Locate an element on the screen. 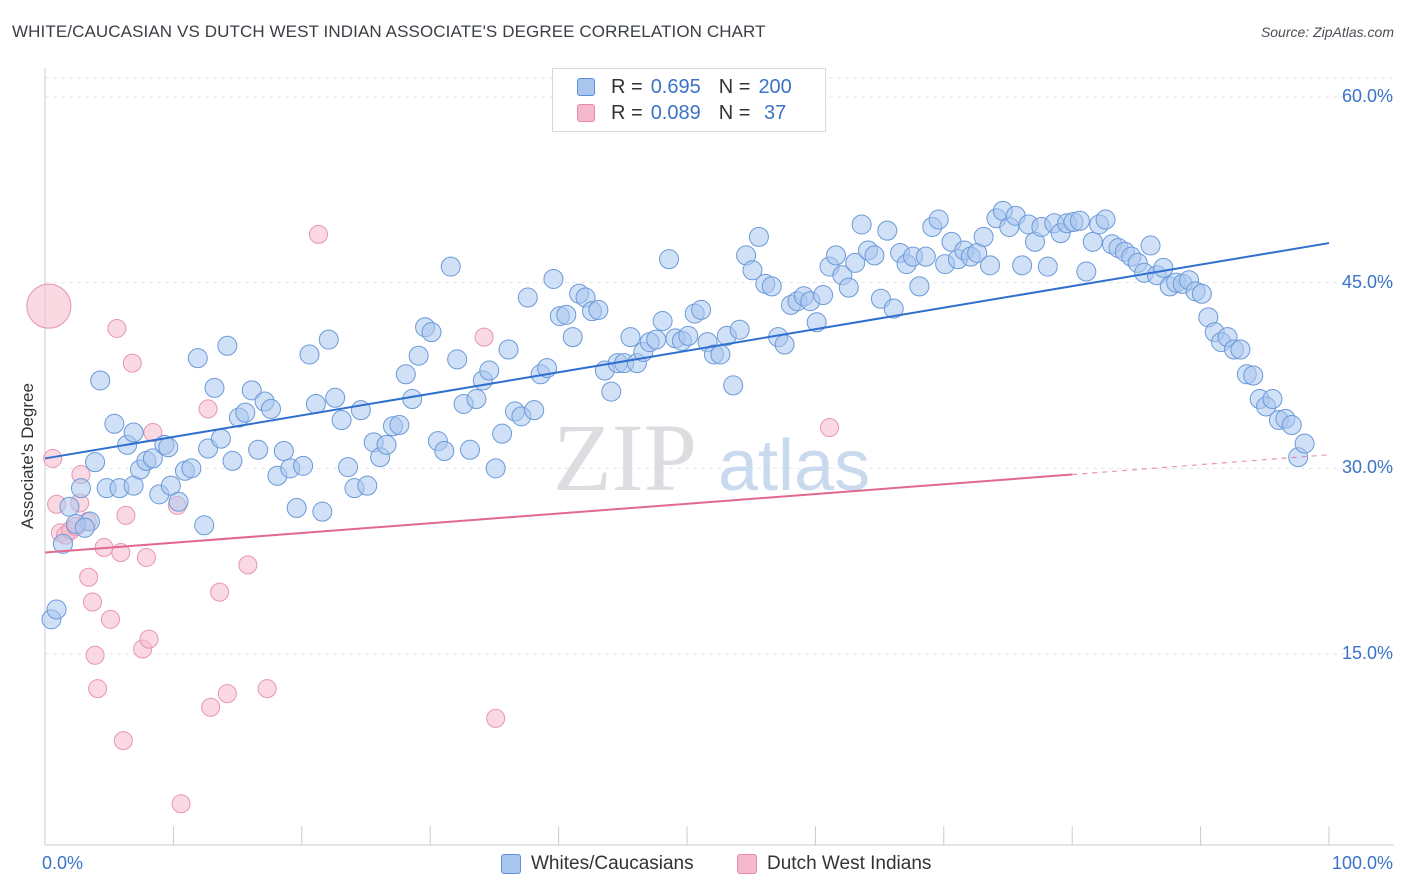  y-tick-label: 15.0% is located at coordinates (1367, 653).